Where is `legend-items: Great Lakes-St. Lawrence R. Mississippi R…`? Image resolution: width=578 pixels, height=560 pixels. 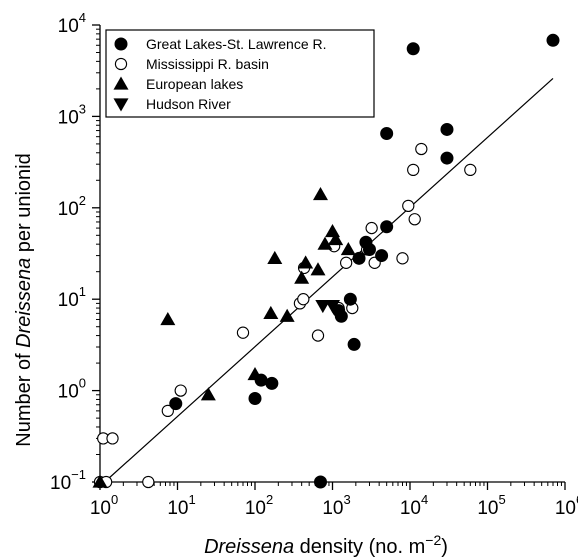 legend-items: Great Lakes-St. Lawrence R. Mississippi R… is located at coordinates (220, 74).